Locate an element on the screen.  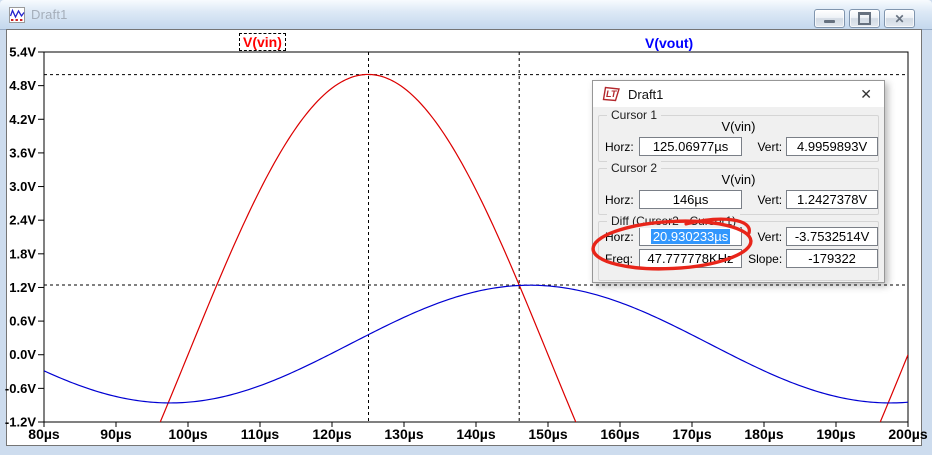
y-tick-label: 1.8V is located at coordinates (22, 253).